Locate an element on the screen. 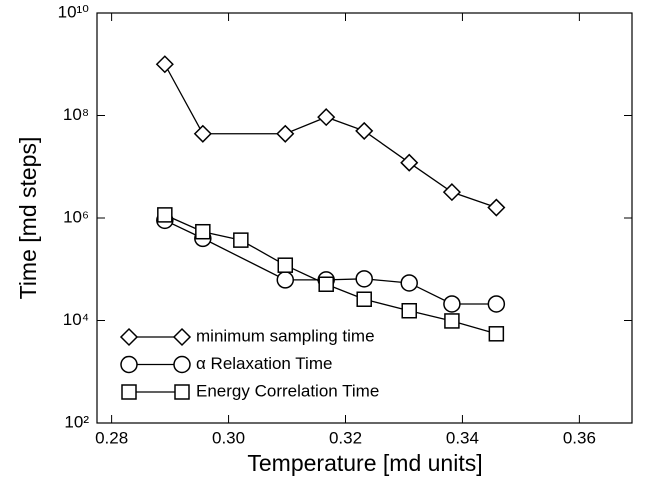  x-tick-label: 0.34 is located at coordinates (462, 437).